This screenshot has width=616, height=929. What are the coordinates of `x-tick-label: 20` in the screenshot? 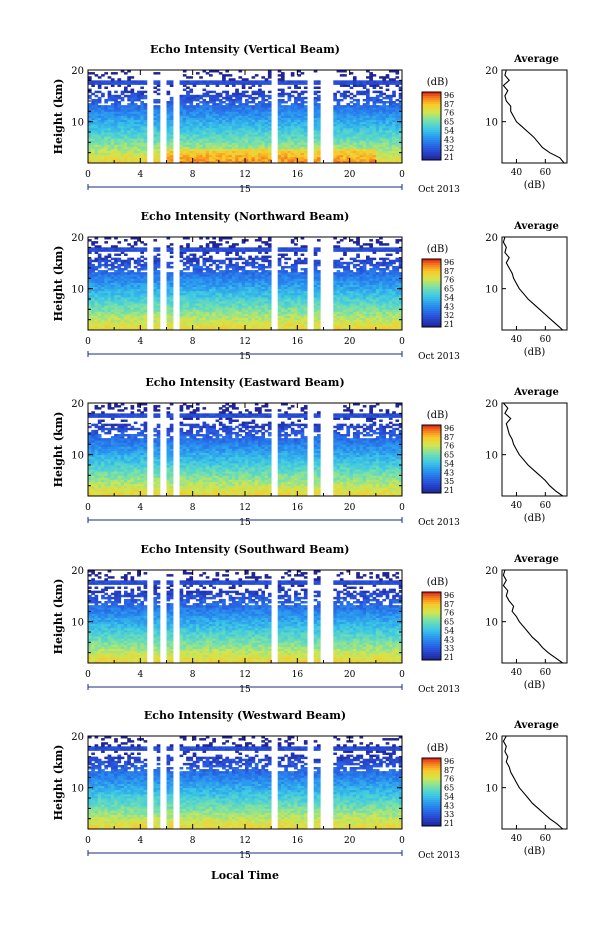 It's located at (350, 175).